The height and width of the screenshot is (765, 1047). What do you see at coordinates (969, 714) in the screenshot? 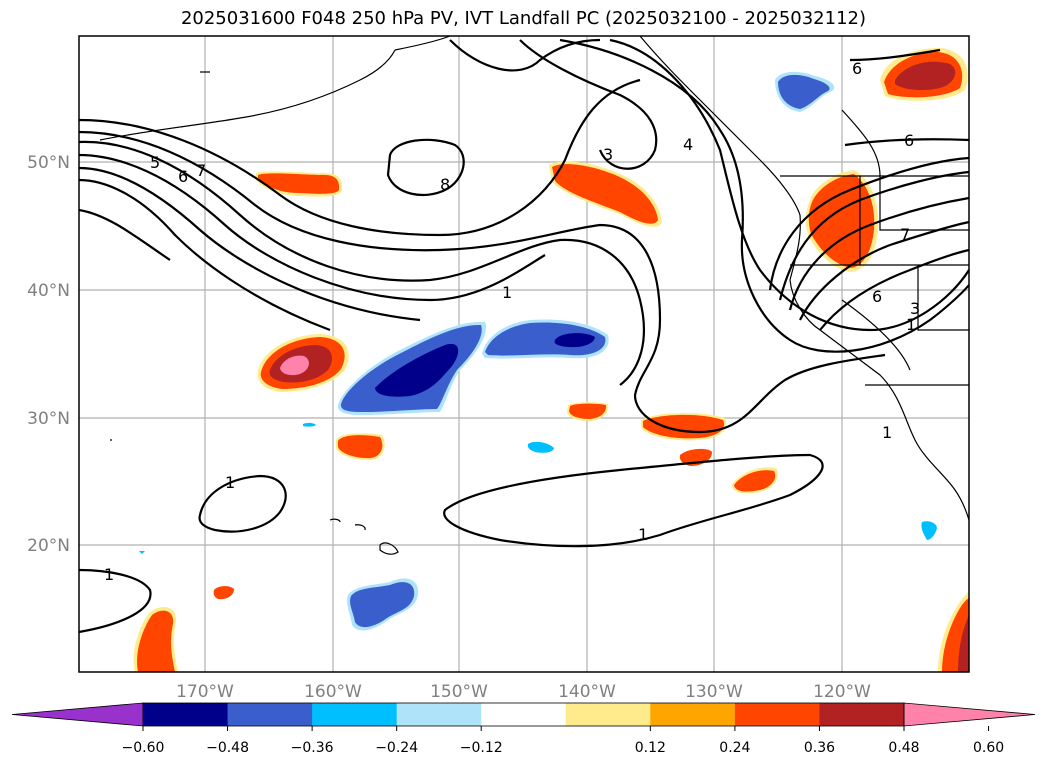
I see `colorbar-extend-high` at bounding box center [969, 714].